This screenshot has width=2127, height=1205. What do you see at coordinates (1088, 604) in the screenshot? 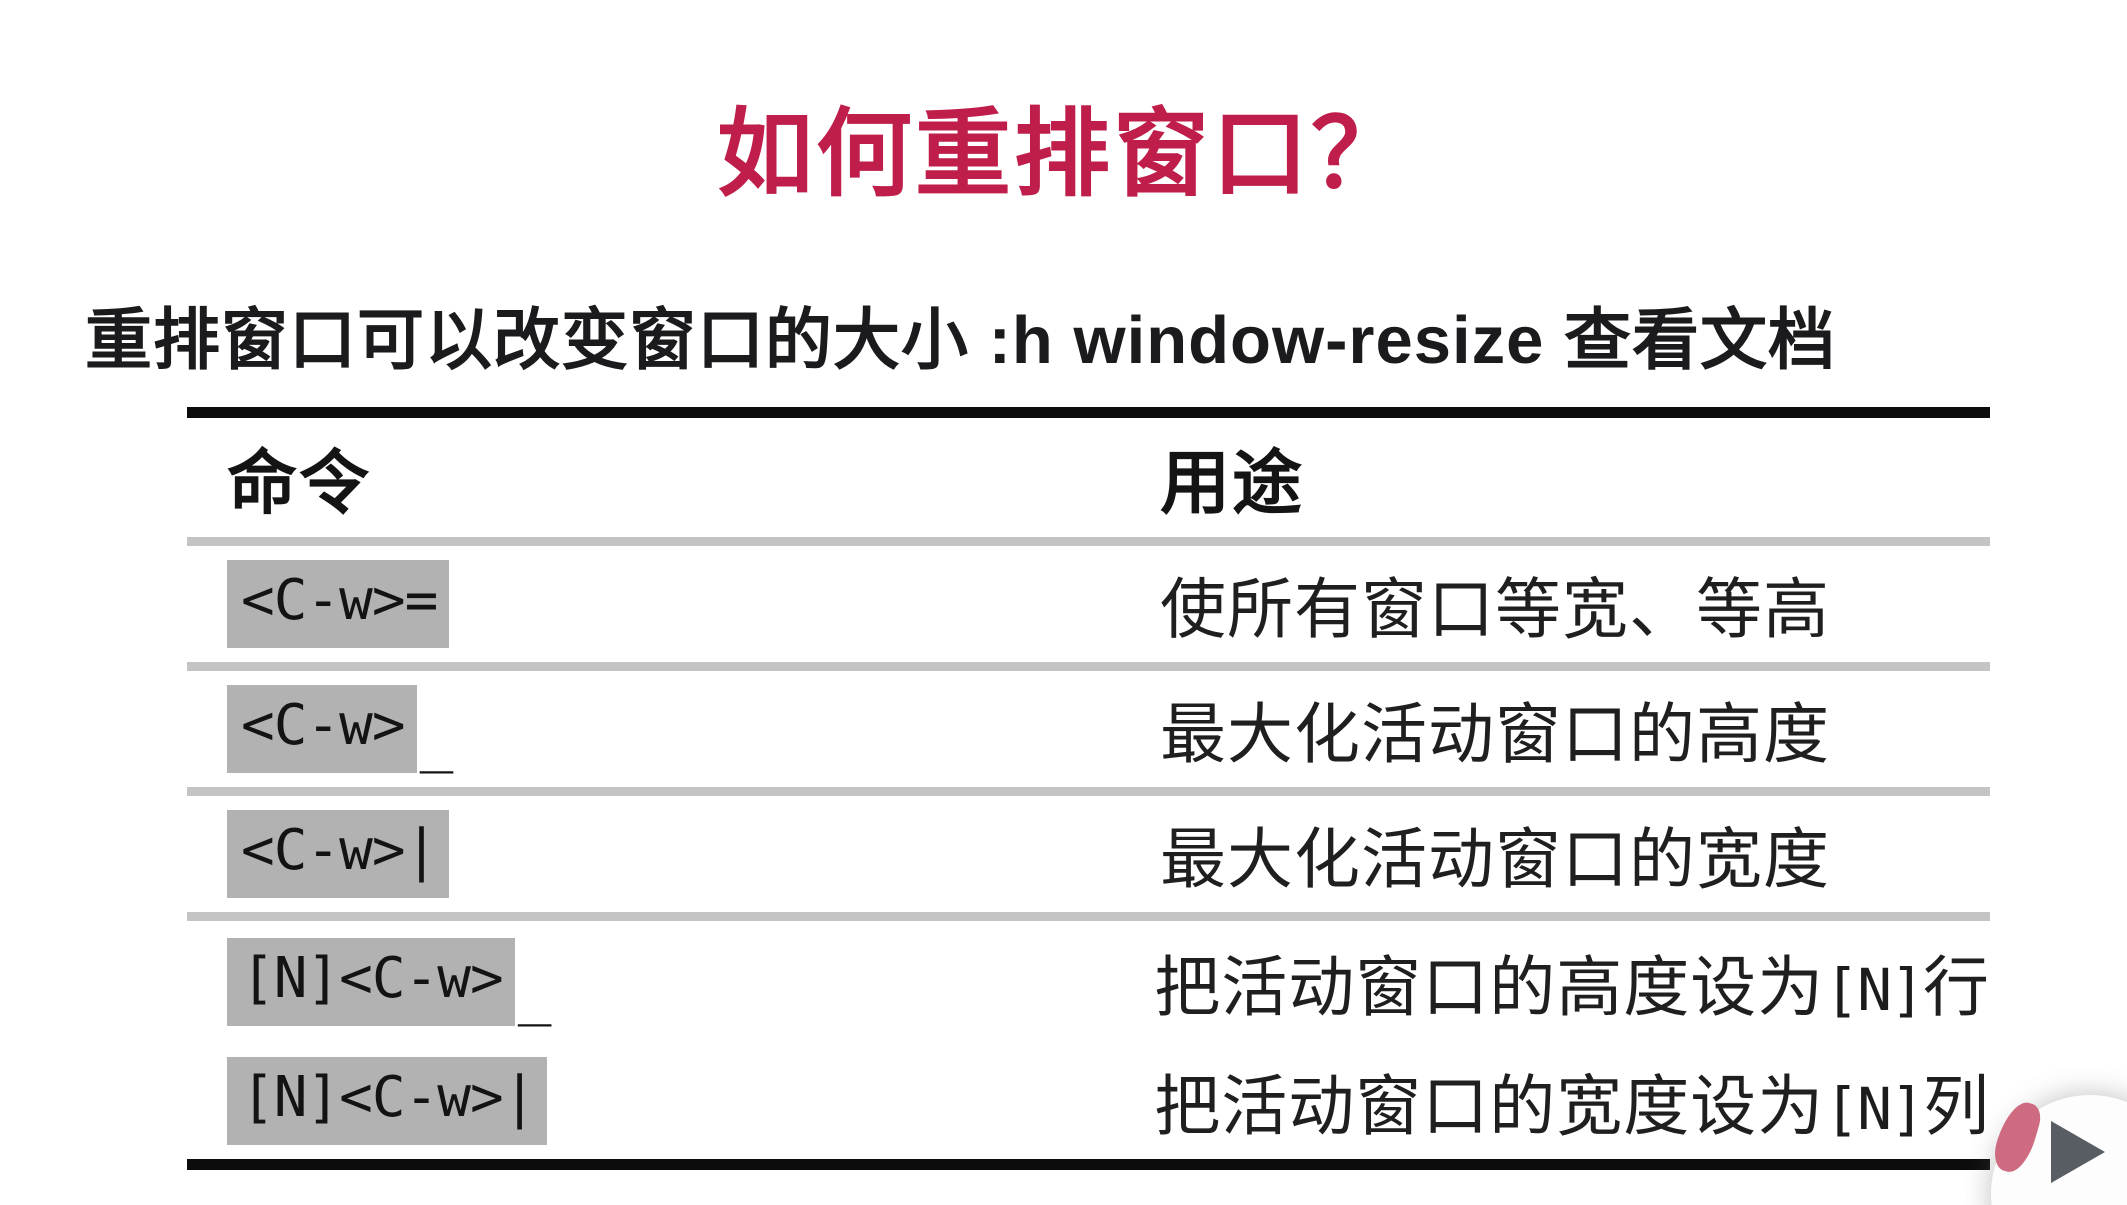
I see `table-row: <C-w>= 使所有窗口等宽、等高` at bounding box center [1088, 604].